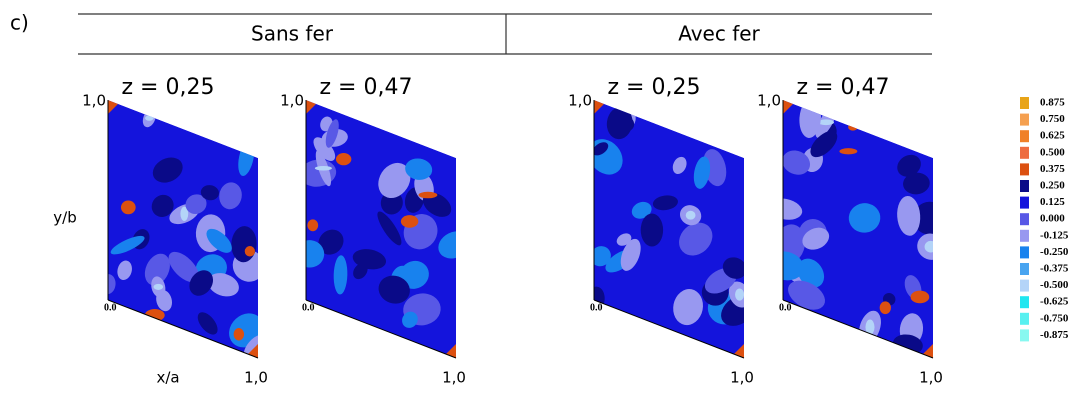  Describe the element at coordinates (1054, 285) in the screenshot. I see `legend-label: -0.500` at that location.